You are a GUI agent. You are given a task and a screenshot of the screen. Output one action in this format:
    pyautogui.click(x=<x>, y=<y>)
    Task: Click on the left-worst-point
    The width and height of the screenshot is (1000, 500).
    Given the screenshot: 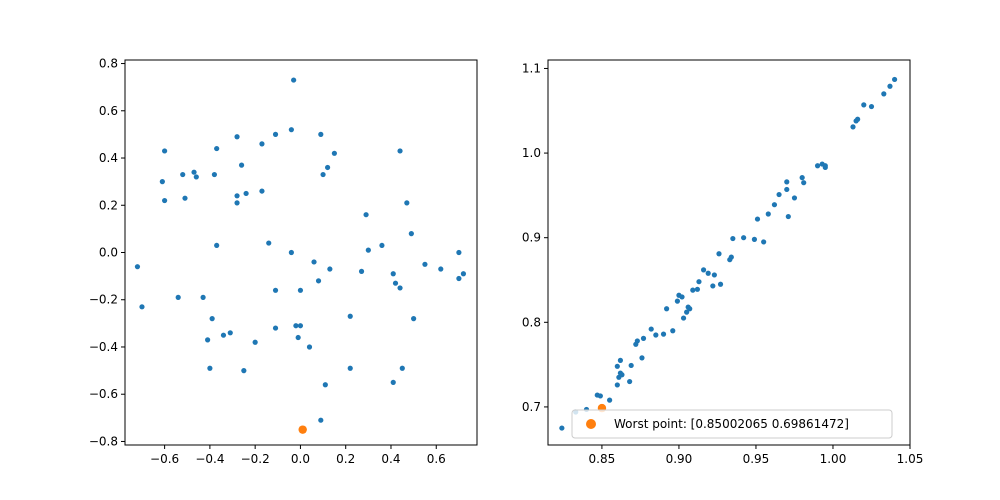 What is the action you would take?
    pyautogui.click(x=302, y=429)
    